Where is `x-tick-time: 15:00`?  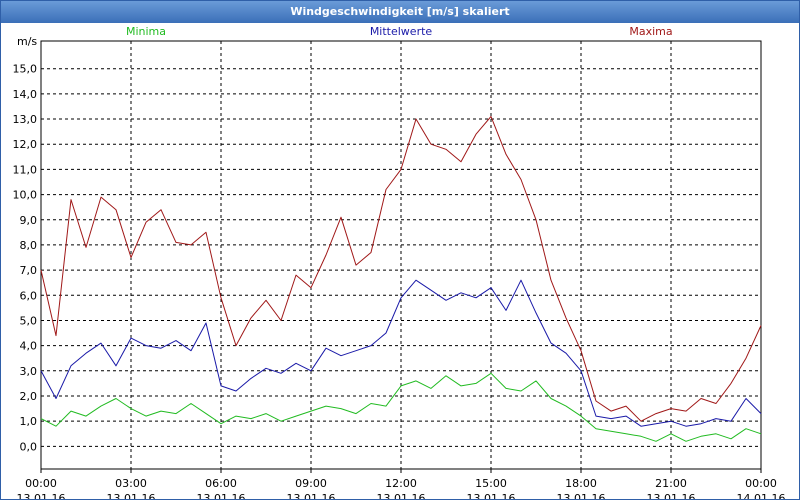 x-tick-time: 15:00 is located at coordinates (491, 483).